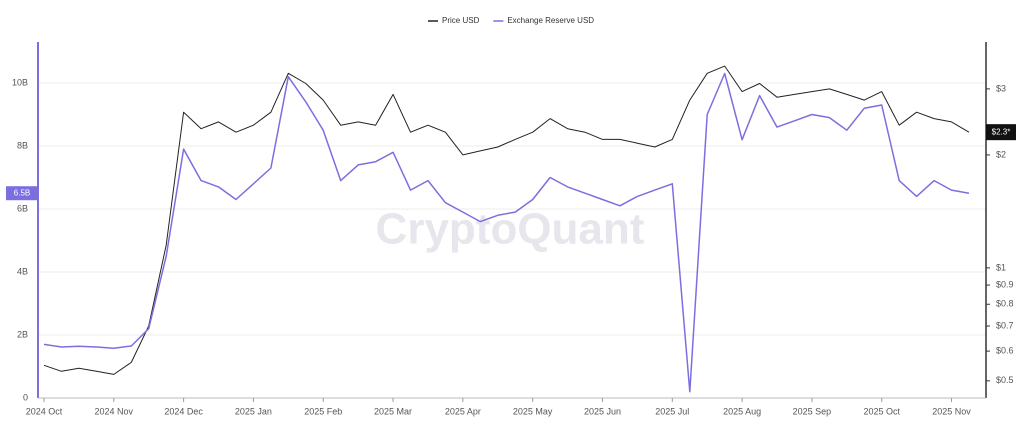  What do you see at coordinates (22, 271) in the screenshot?
I see `y-tick-label: 4B` at bounding box center [22, 271].